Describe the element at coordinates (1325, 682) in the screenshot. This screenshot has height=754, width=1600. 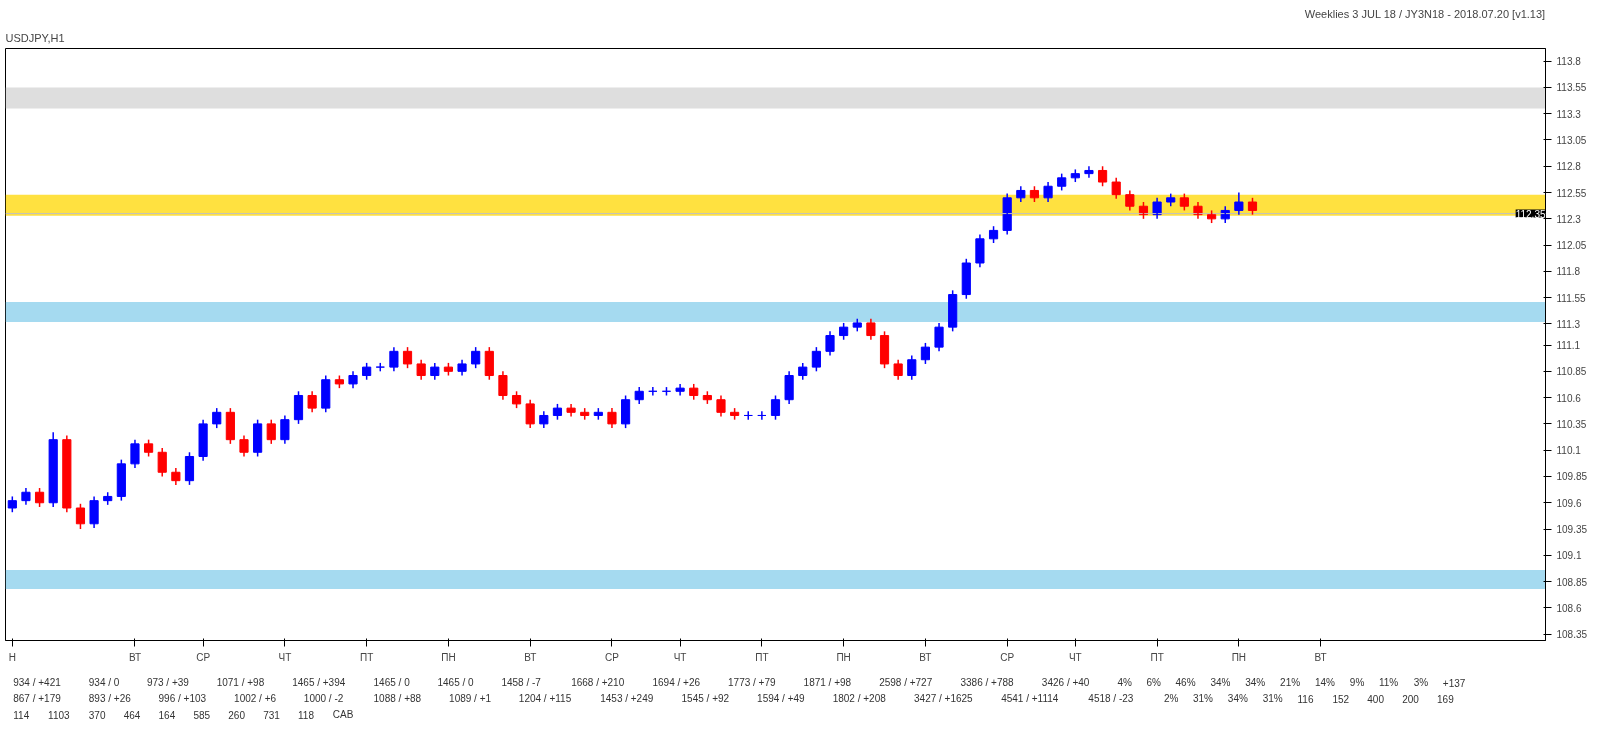
I see `text: 14%` at that location.